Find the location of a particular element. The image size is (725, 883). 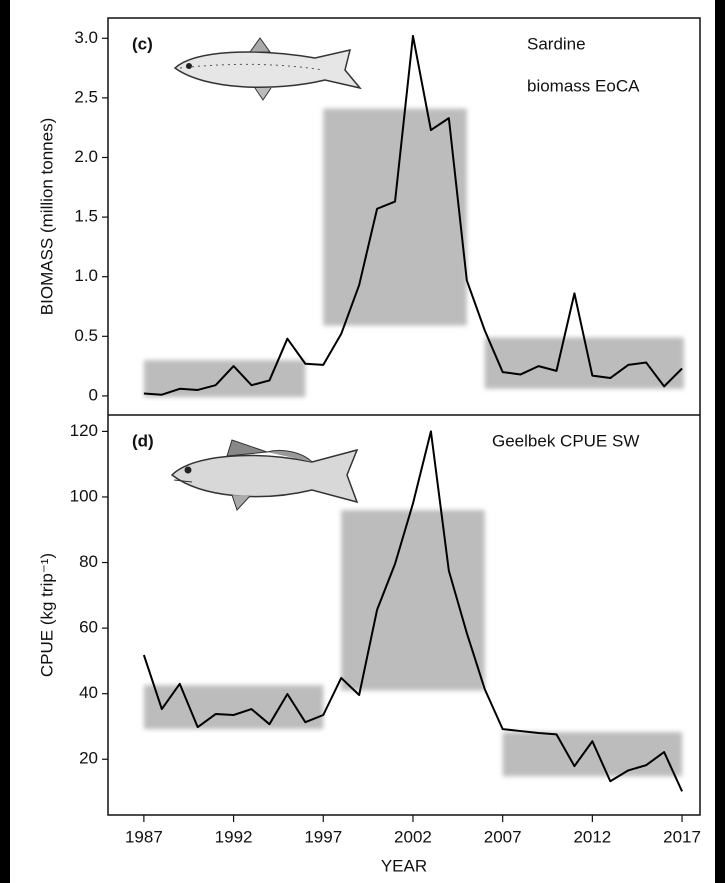

y-tick-label: 0 is located at coordinates (93, 394).